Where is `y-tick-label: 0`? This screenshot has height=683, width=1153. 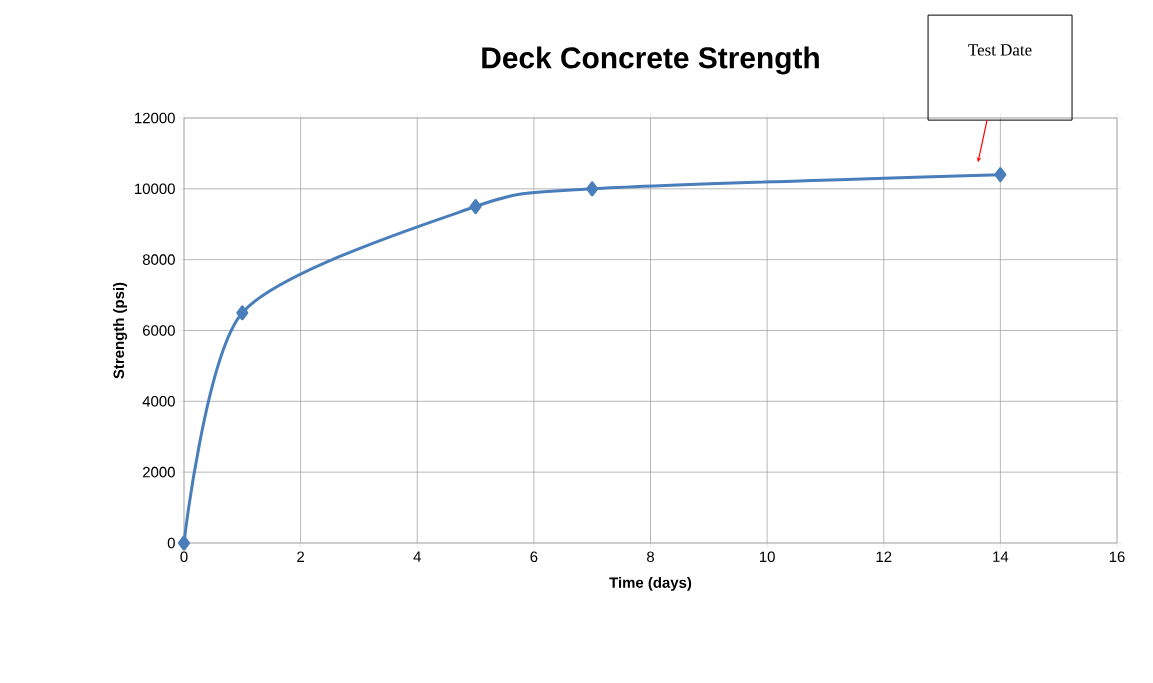 y-tick-label: 0 is located at coordinates (171, 543).